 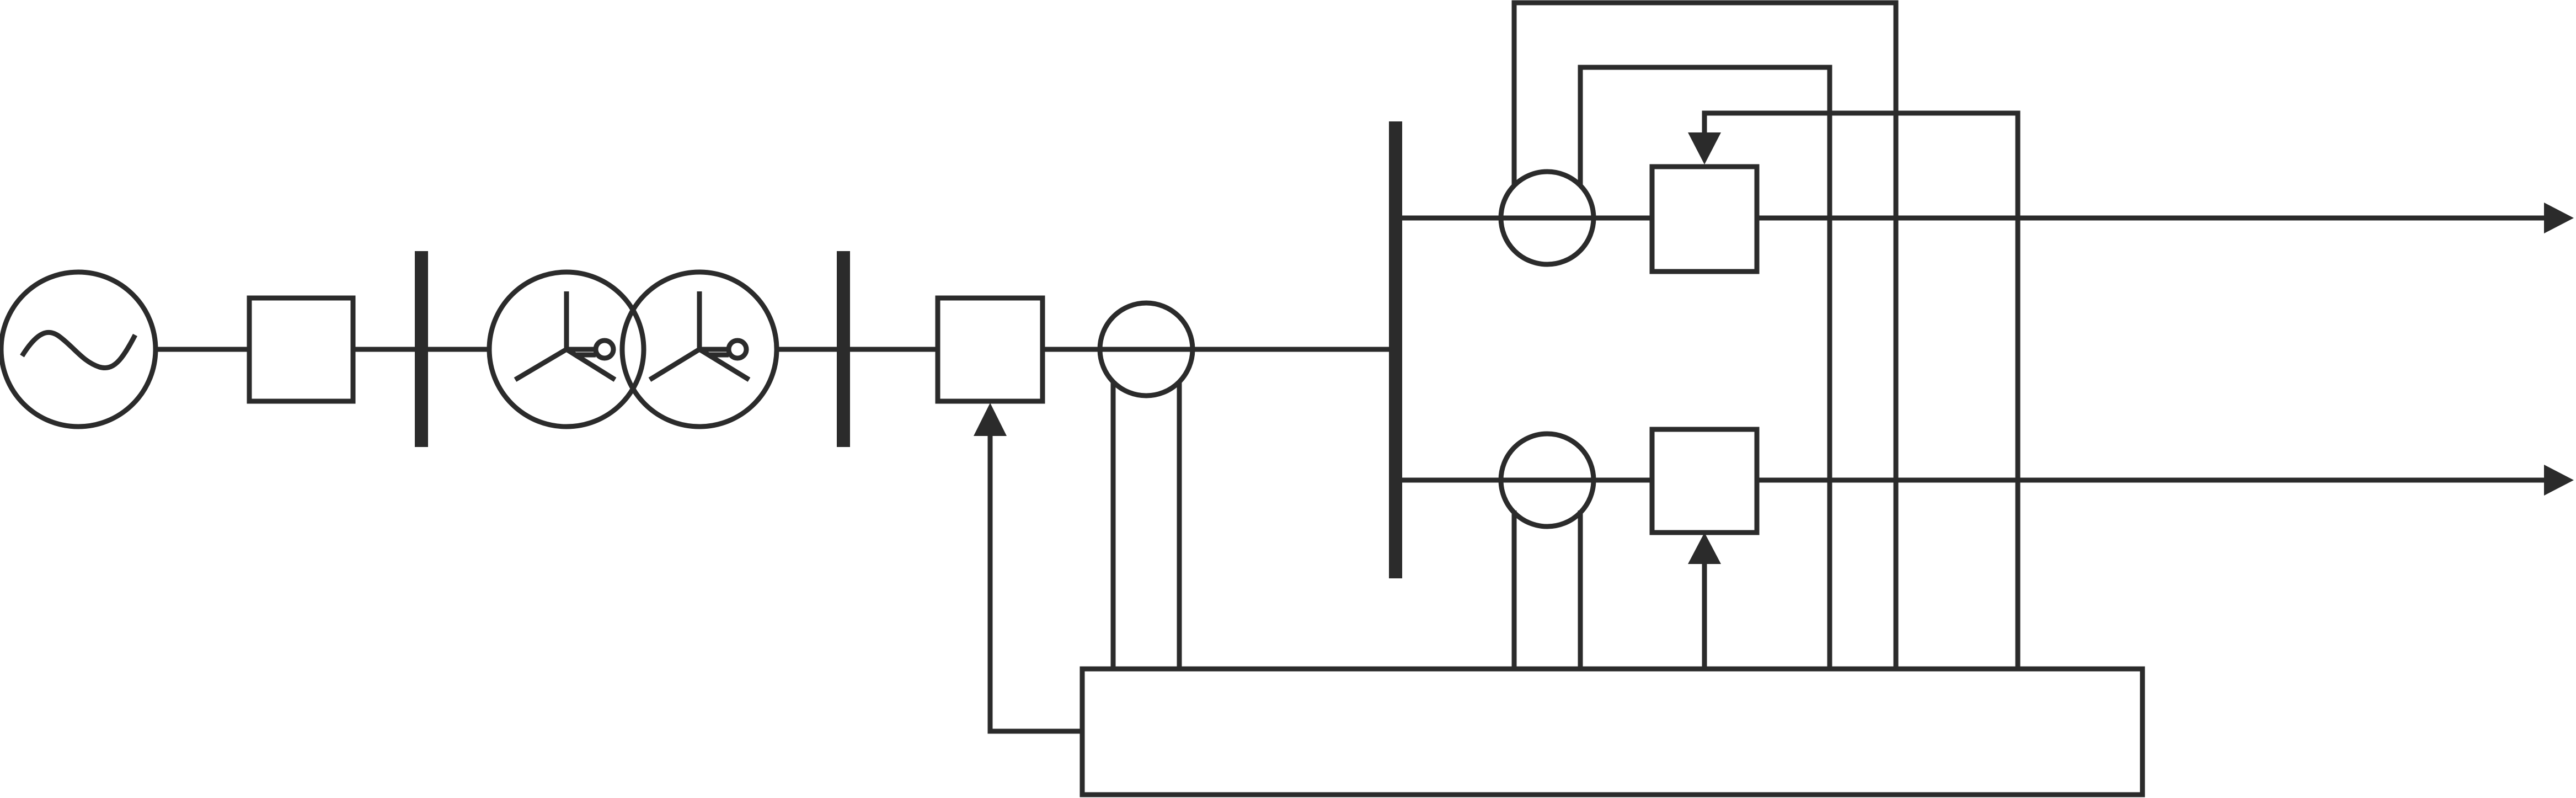 What do you see at coordinates (633, 349) in the screenshot?
I see `two-winding-wye-wye-transformer-icon` at bounding box center [633, 349].